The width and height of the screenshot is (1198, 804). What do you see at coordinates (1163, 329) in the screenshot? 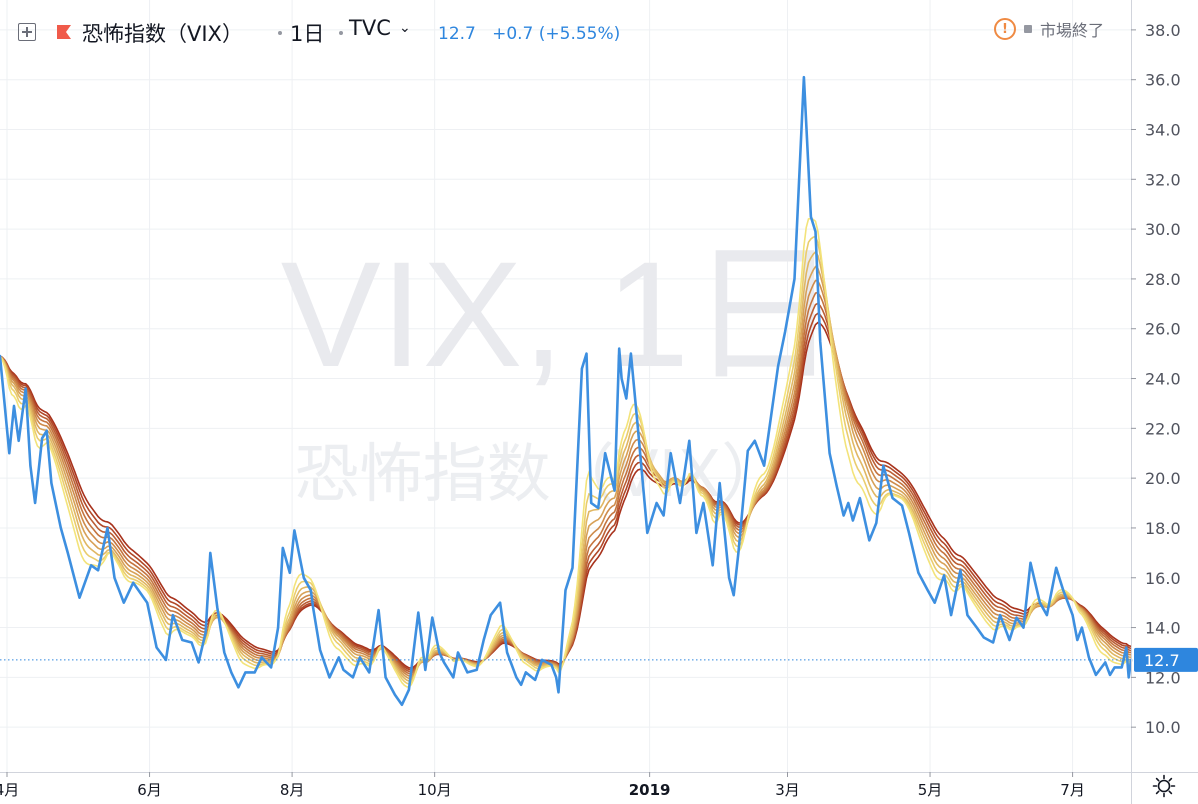
I see `y-tick-label: 26.0` at bounding box center [1163, 329].